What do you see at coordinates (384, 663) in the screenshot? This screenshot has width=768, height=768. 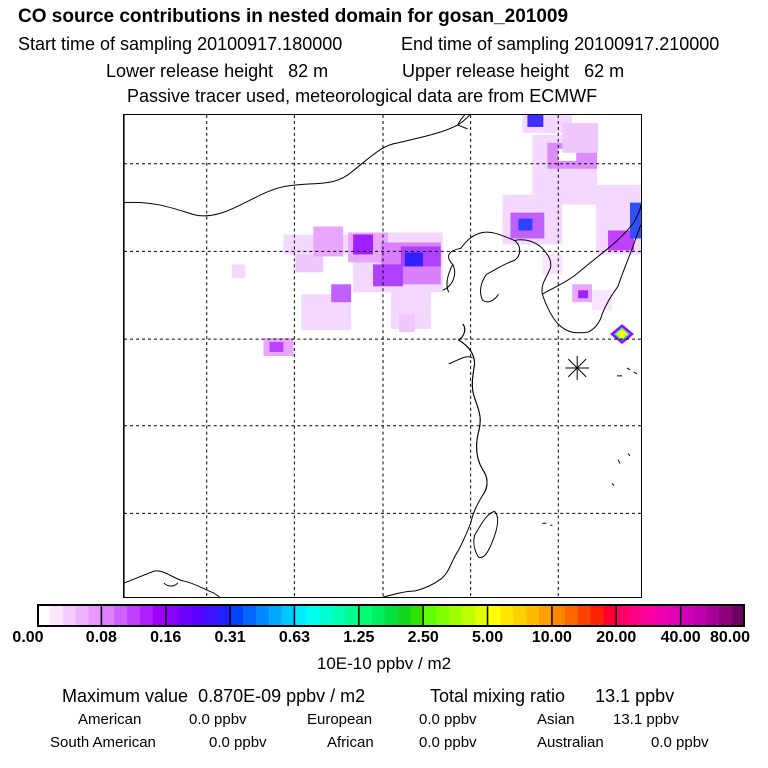 I see `colorbar-units: 10E-10 ppbv / m2` at bounding box center [384, 663].